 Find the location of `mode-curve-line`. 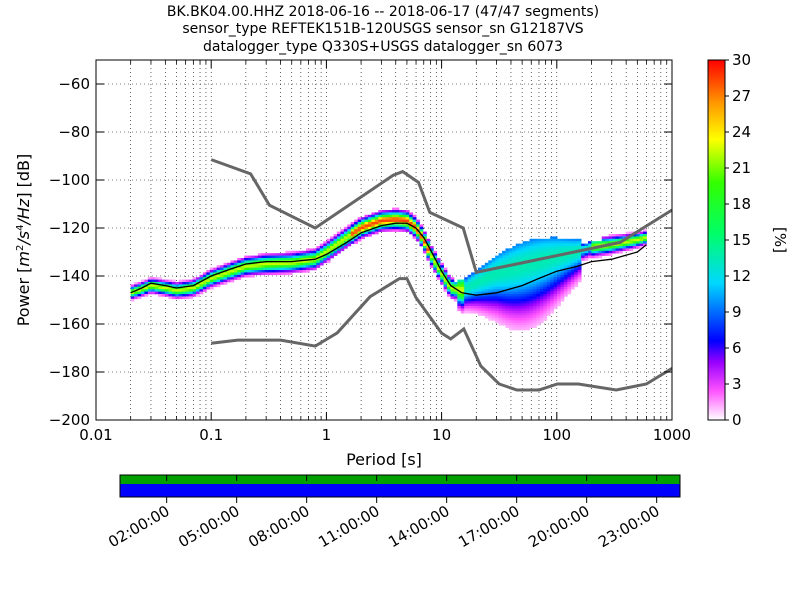

mode-curve-line is located at coordinates (388, 259).